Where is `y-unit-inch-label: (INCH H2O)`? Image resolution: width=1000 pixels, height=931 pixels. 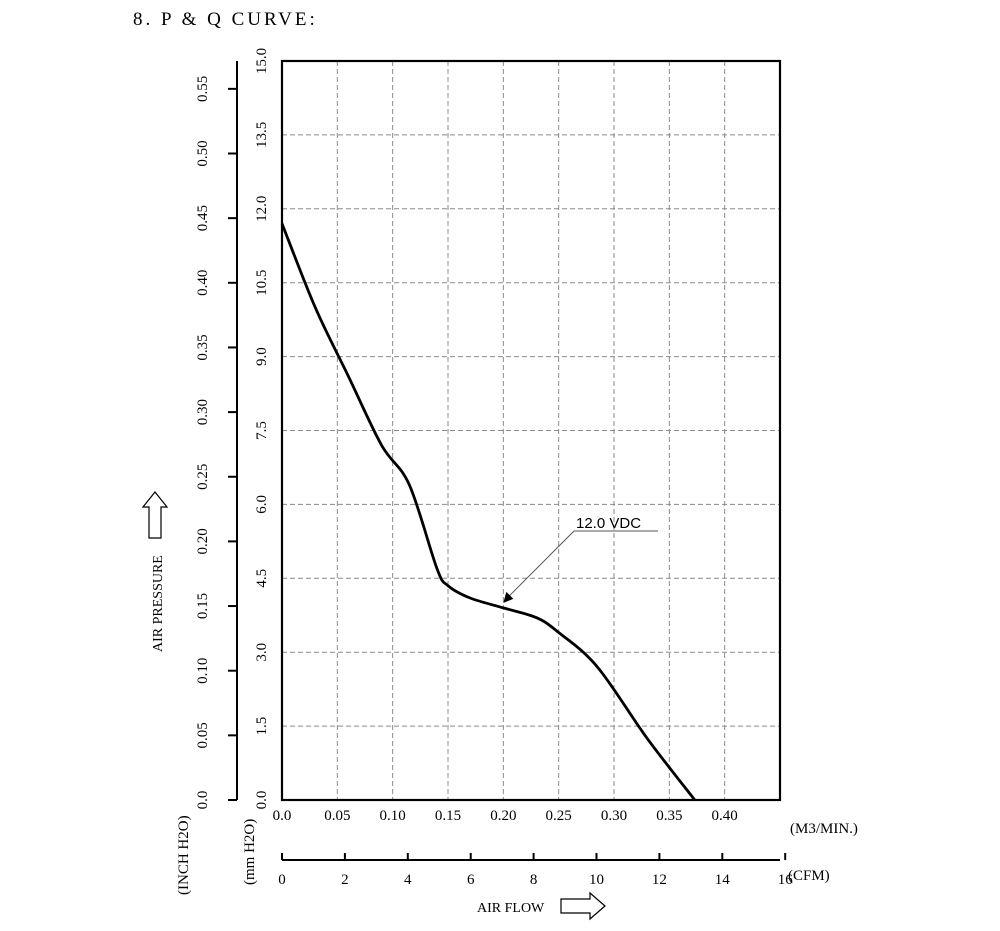 y-unit-inch-label: (INCH H2O) is located at coordinates (184, 855).